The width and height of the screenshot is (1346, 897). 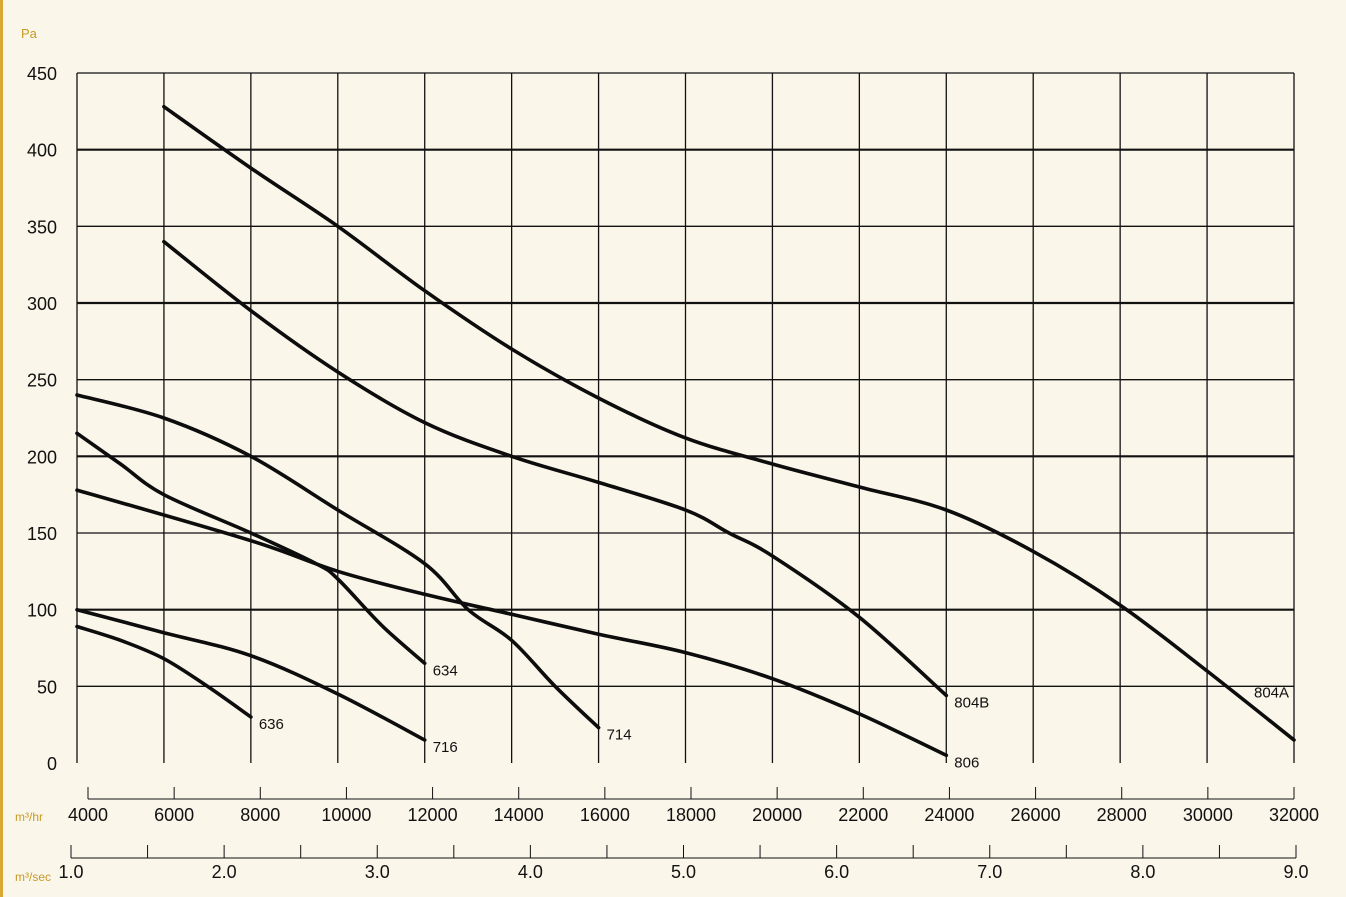 I want to click on y-tick-label: 350, so click(x=42, y=227).